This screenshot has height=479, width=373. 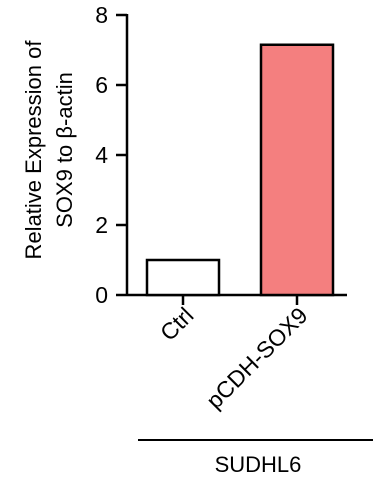 I want to click on y-tick-label: 6, so click(x=101, y=85).